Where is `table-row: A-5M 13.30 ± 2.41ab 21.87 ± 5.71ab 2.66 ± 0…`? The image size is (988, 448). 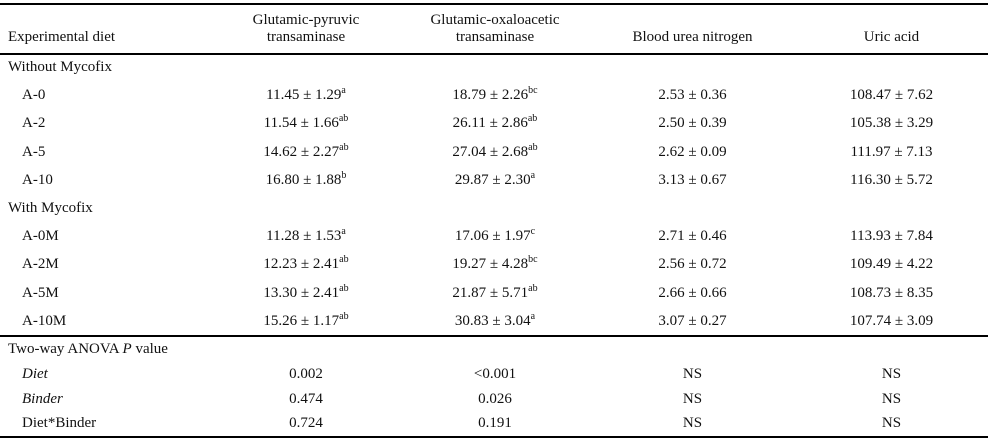 table-row: A-5M 13.30 ± 2.41ab 21.87 ± 5.71ab 2.66 ± 0… is located at coordinates (494, 293).